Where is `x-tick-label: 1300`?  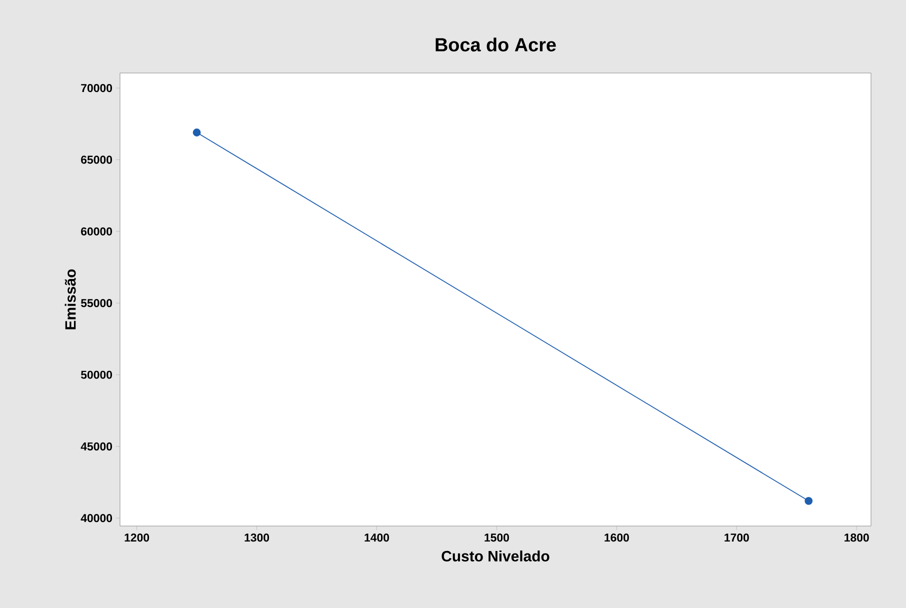 x-tick-label: 1300 is located at coordinates (257, 538).